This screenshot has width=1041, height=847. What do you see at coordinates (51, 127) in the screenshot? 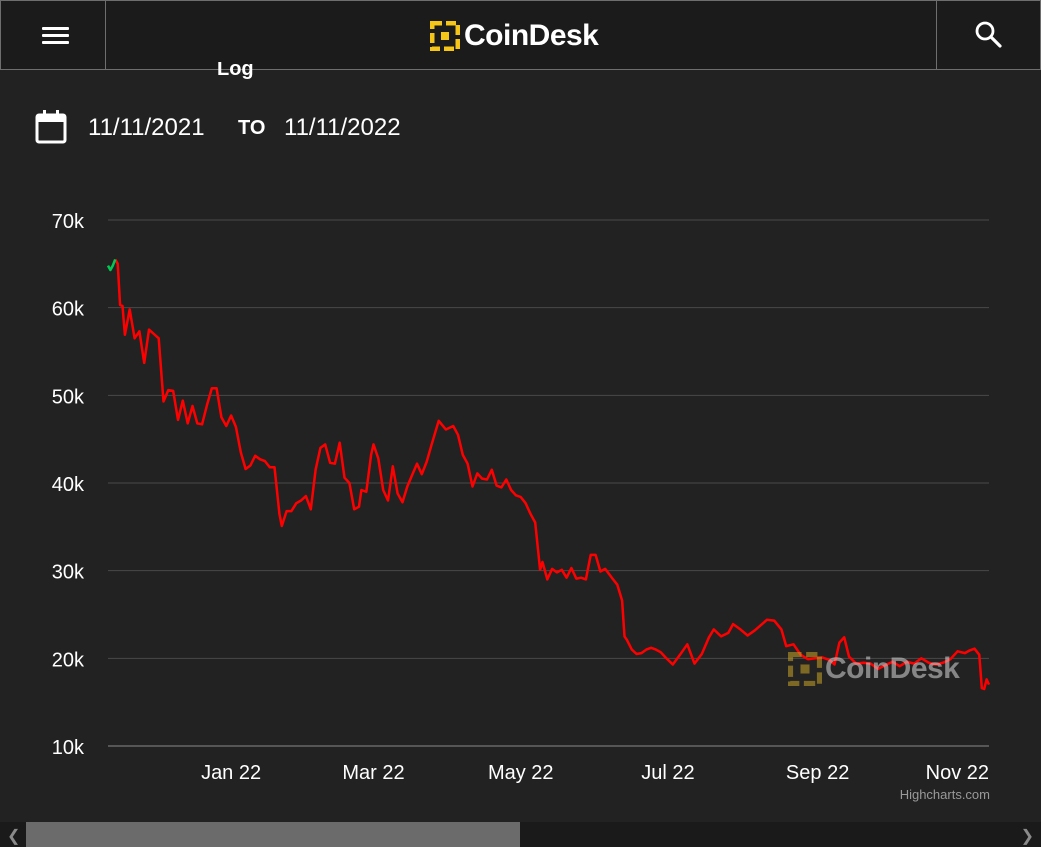
I see `calendar-icon` at bounding box center [51, 127].